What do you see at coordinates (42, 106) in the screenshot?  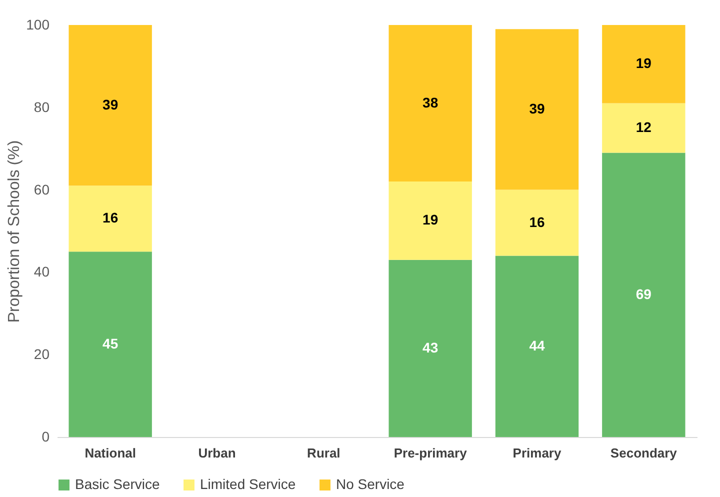 I see `y-tick-label: 80` at bounding box center [42, 106].